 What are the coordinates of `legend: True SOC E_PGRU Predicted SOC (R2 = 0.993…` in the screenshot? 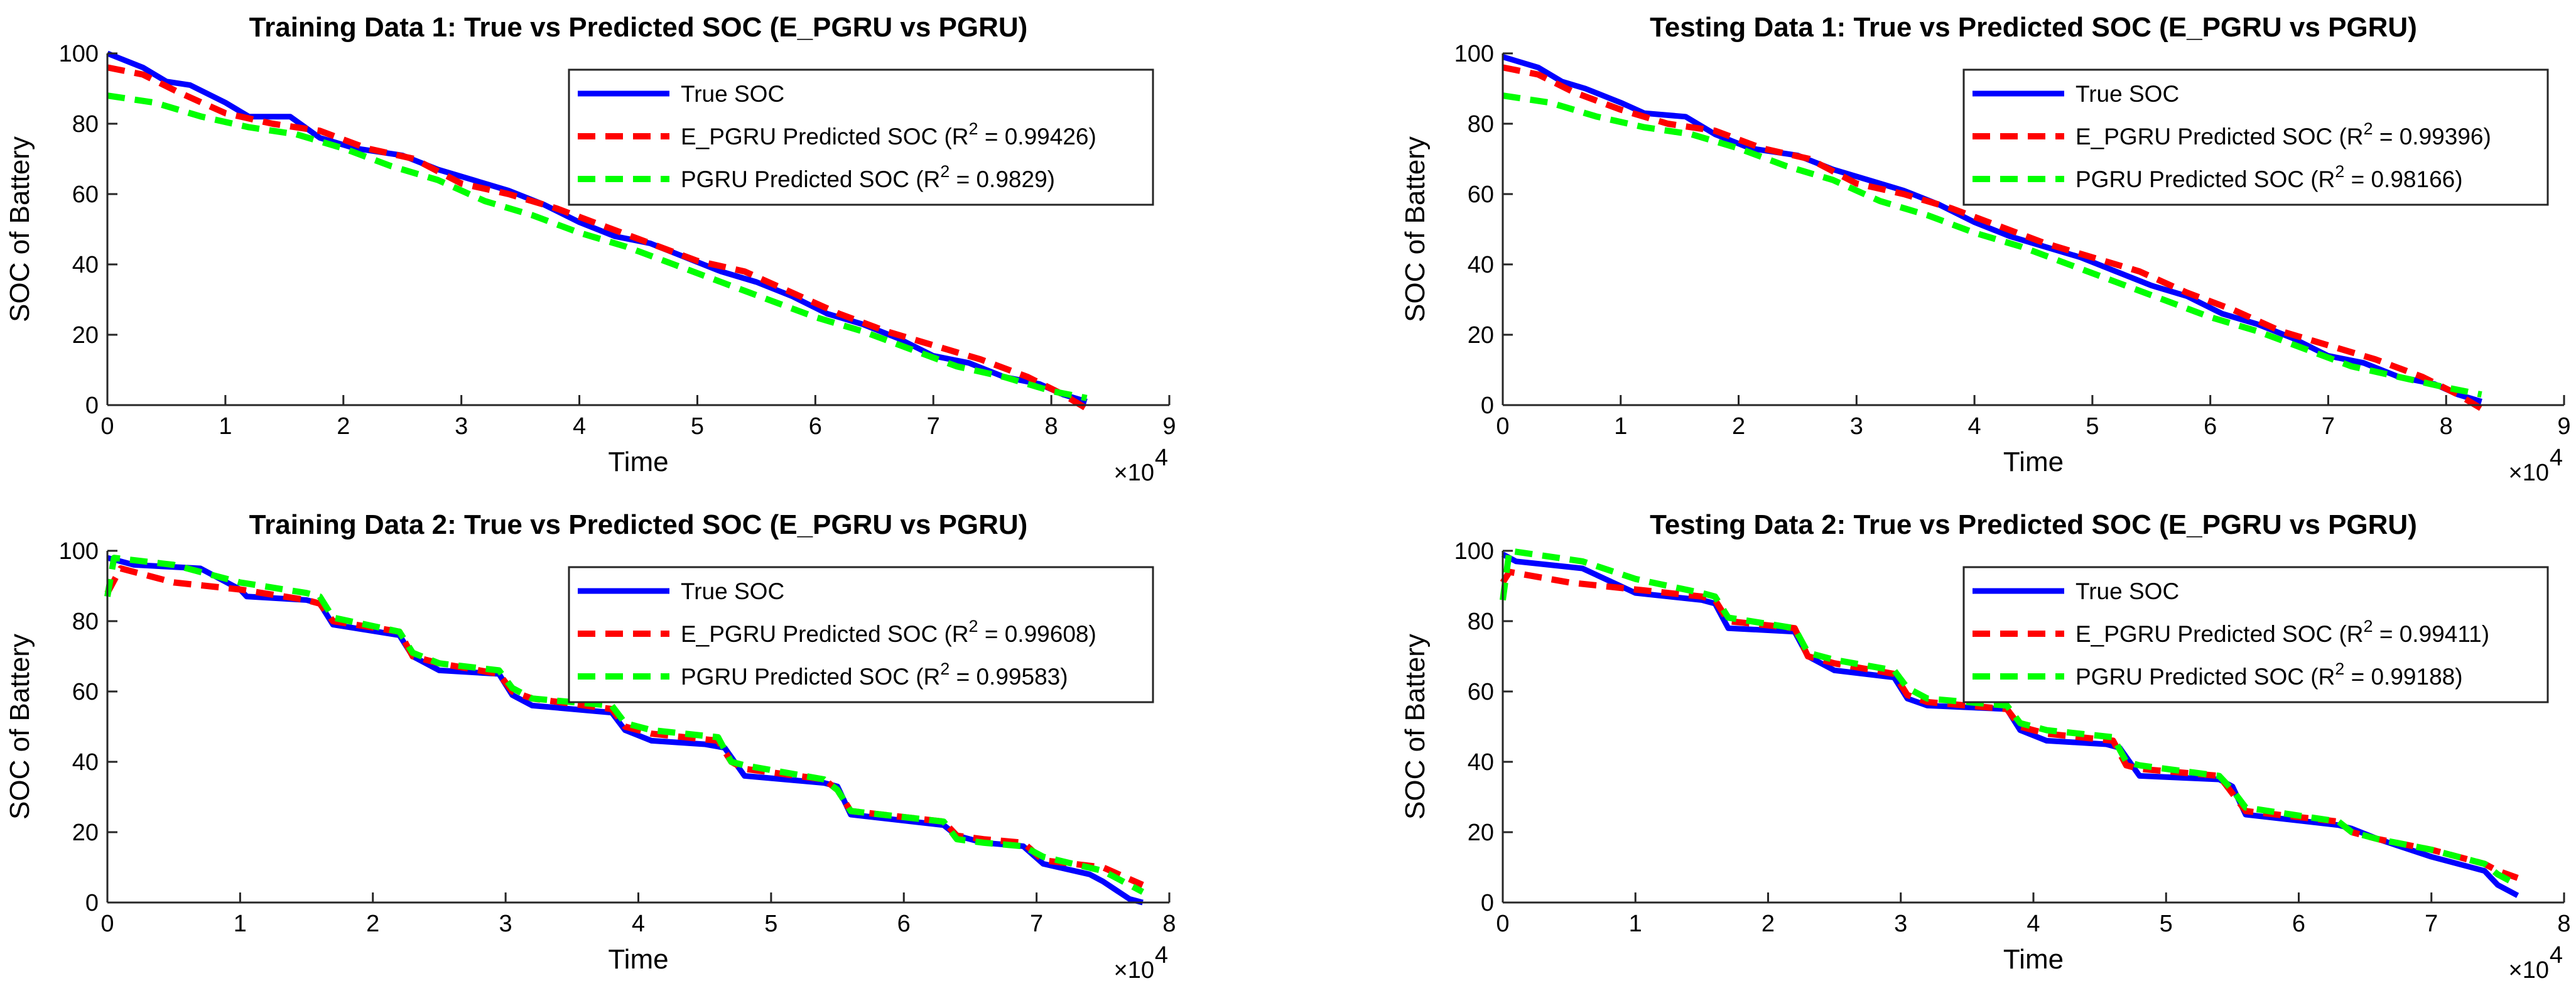 It's located at (2255, 137).